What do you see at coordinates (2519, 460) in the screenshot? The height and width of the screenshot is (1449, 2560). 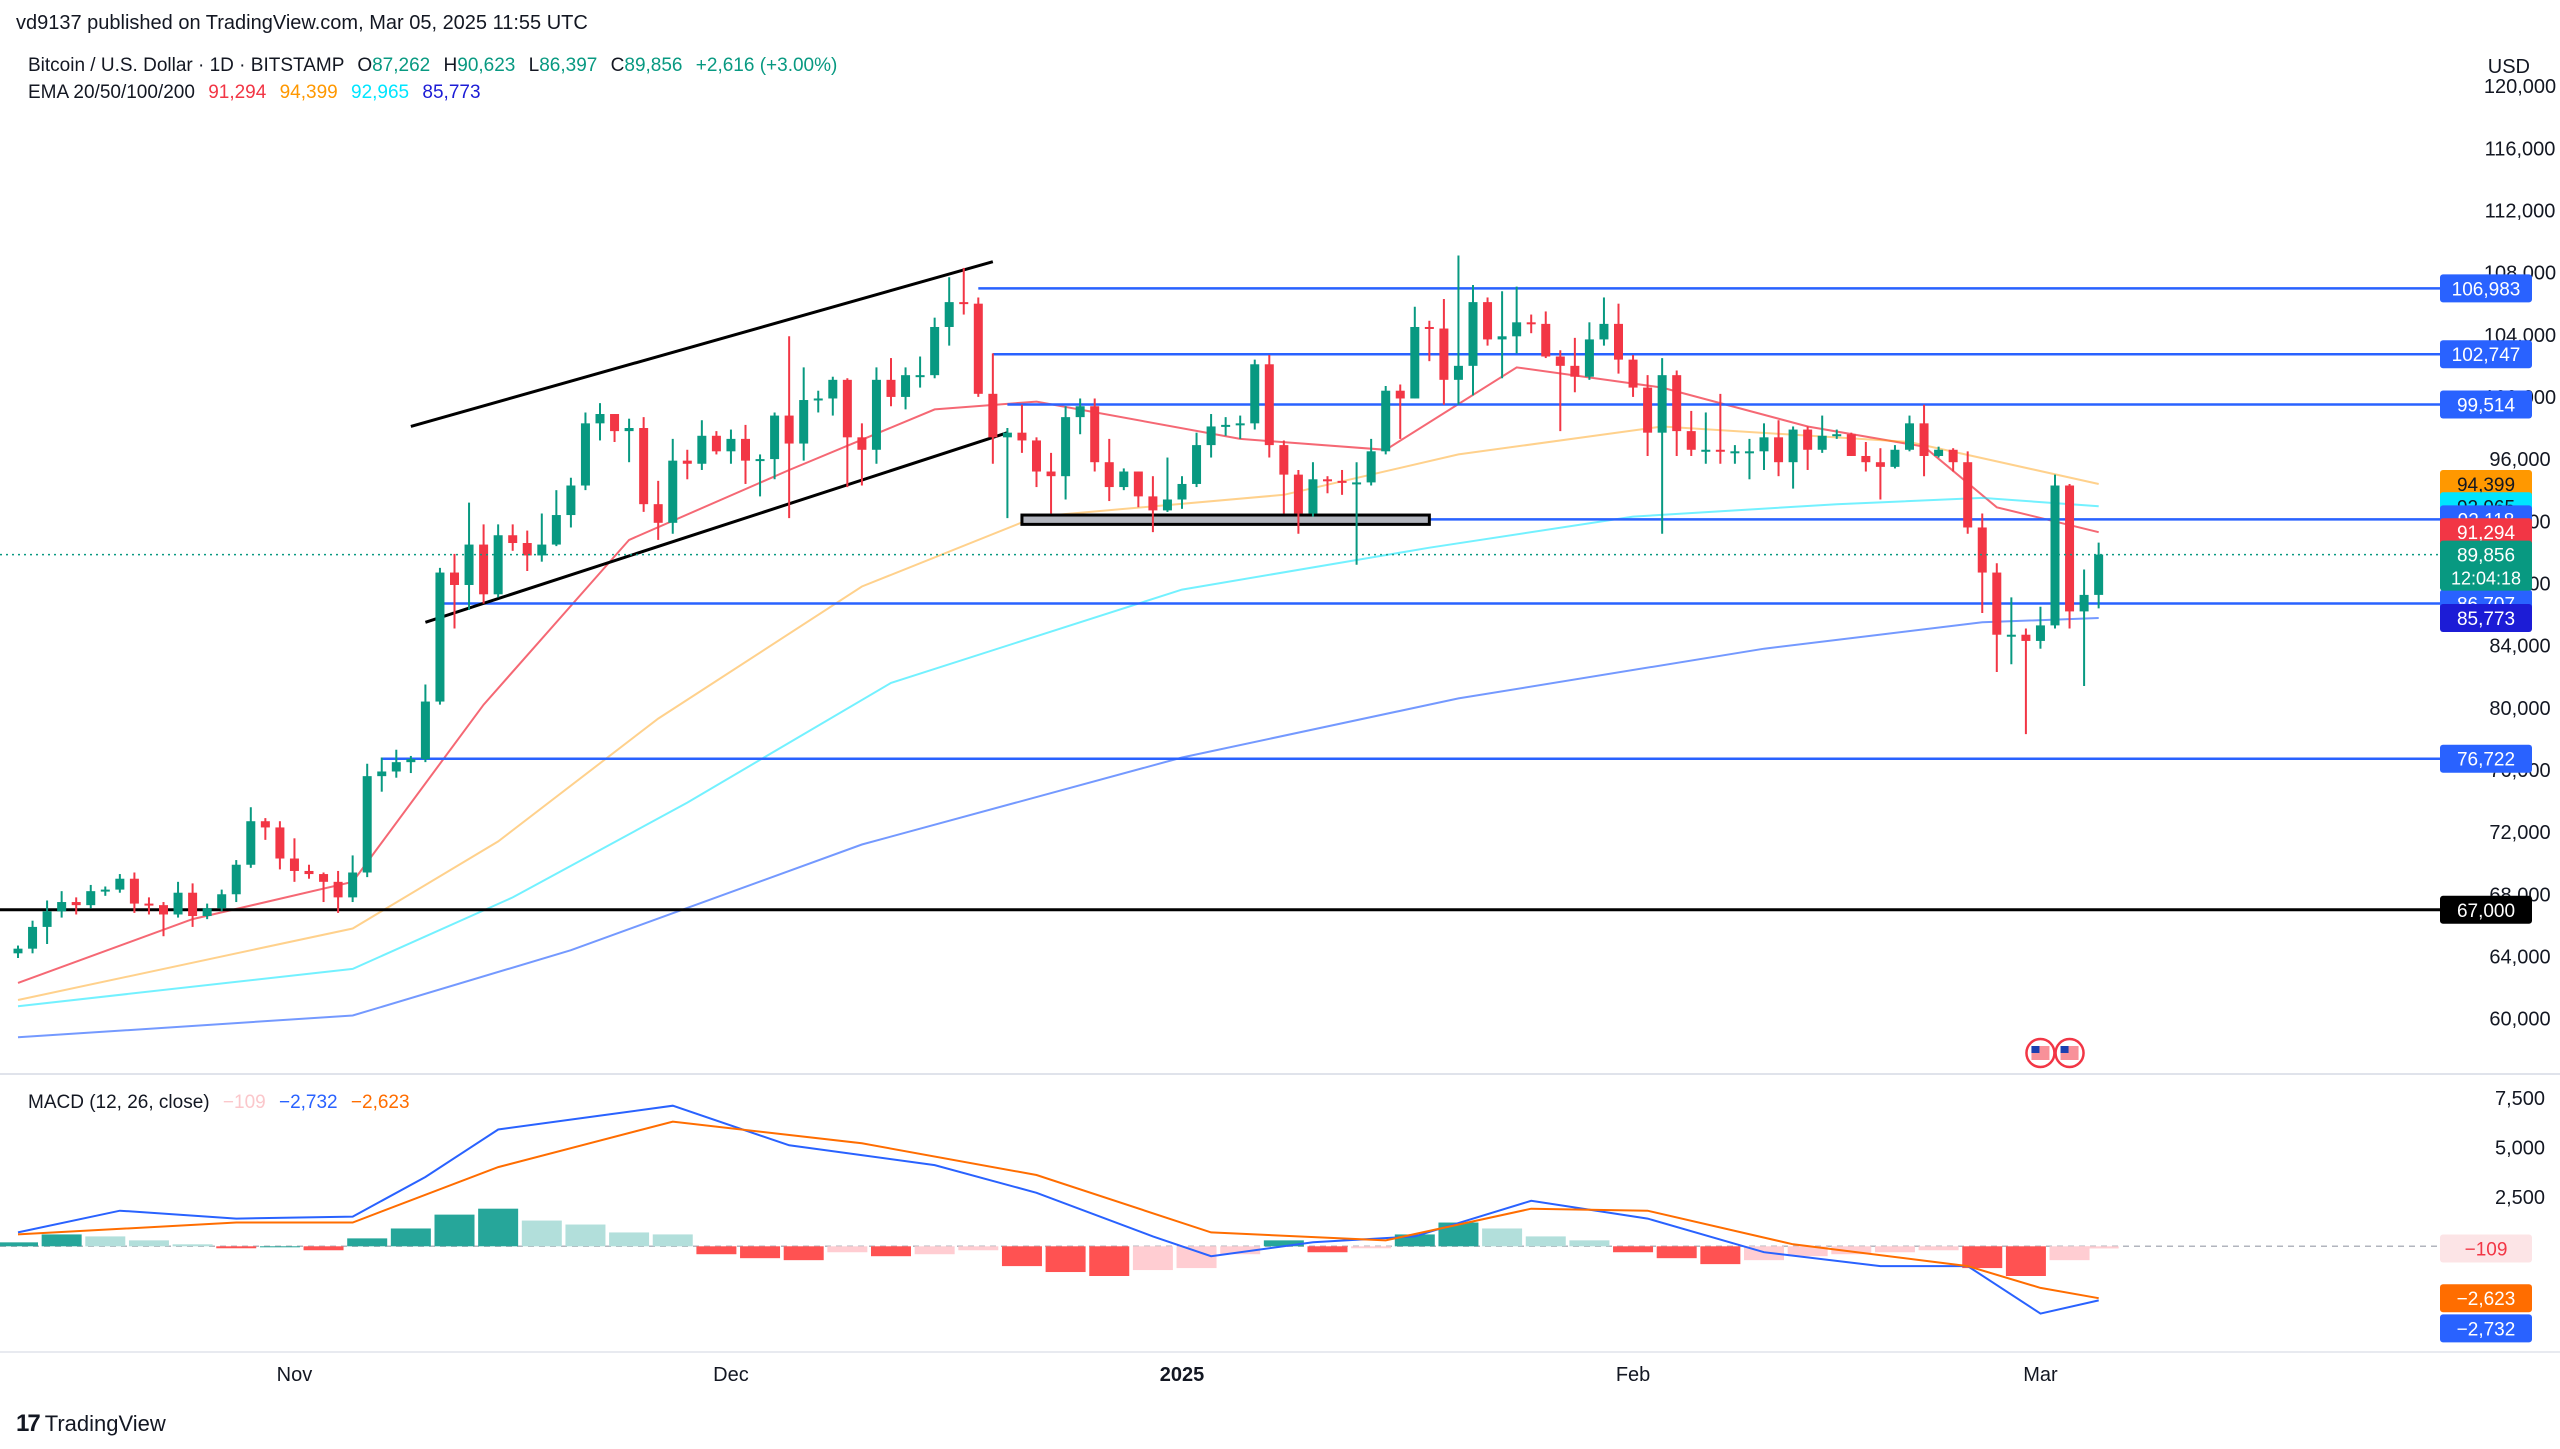 I see `price-tick-label: 96,000` at bounding box center [2519, 460].